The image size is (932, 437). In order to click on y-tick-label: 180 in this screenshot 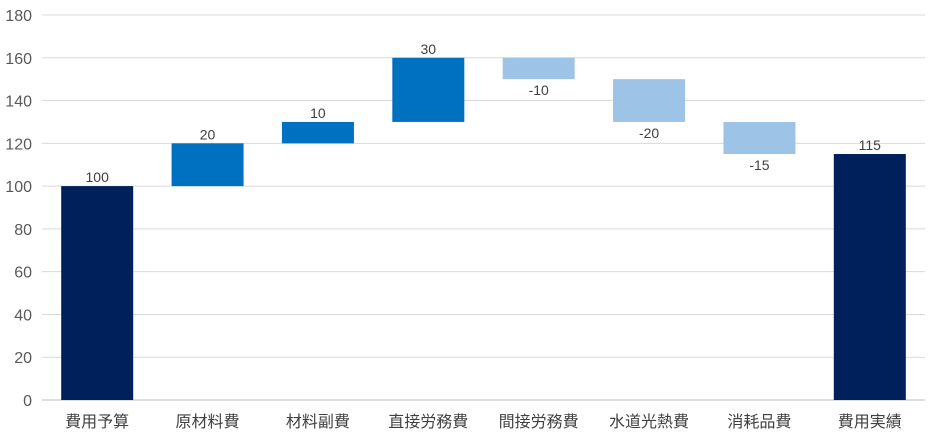, I will do `click(18, 16)`.